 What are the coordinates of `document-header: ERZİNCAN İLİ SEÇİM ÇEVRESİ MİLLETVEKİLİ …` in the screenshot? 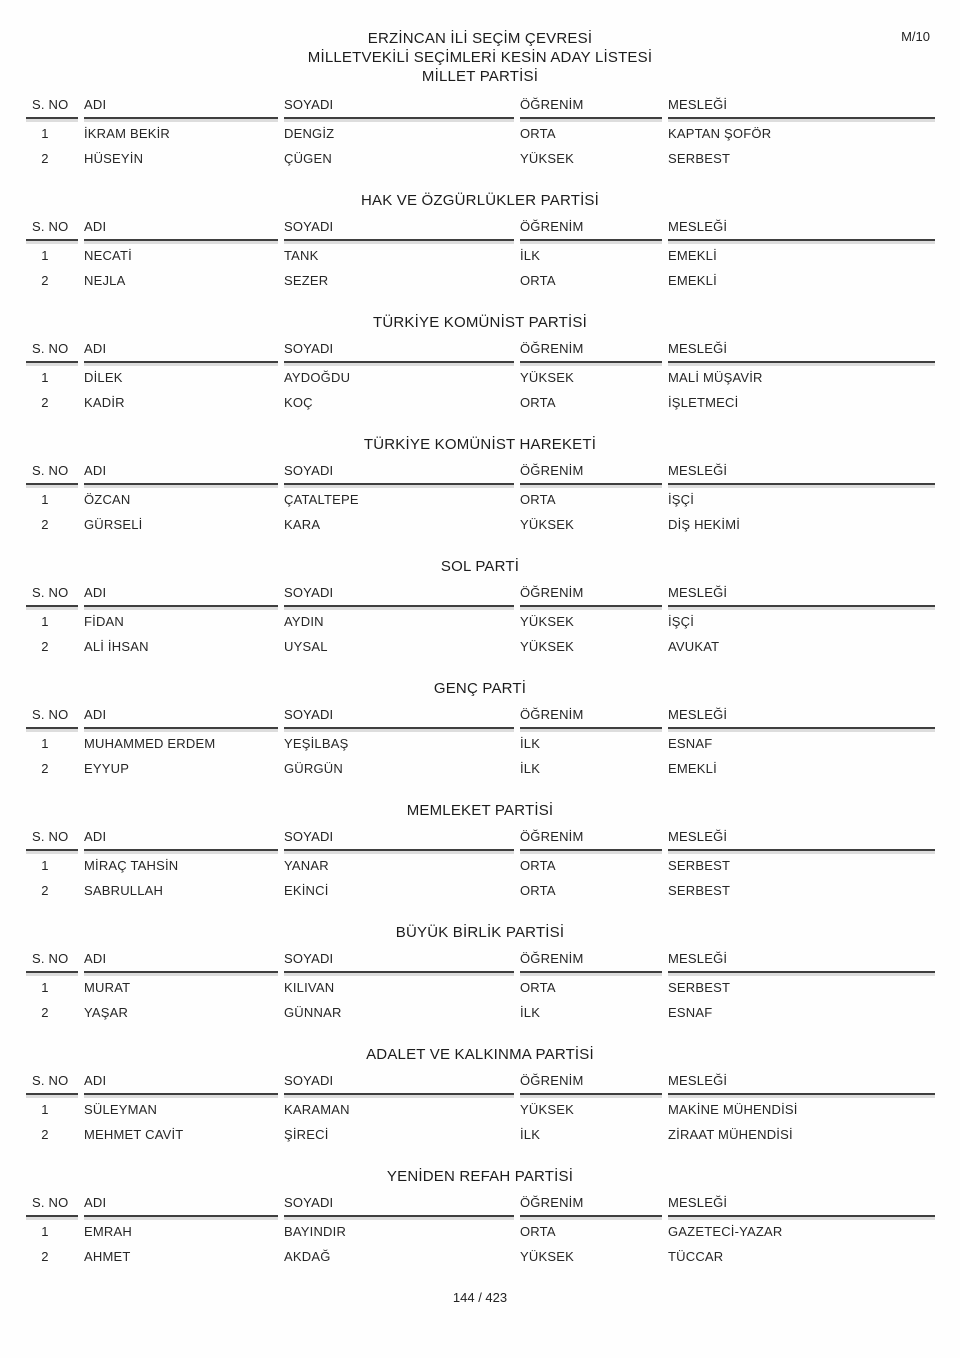 It's located at (480, 43).